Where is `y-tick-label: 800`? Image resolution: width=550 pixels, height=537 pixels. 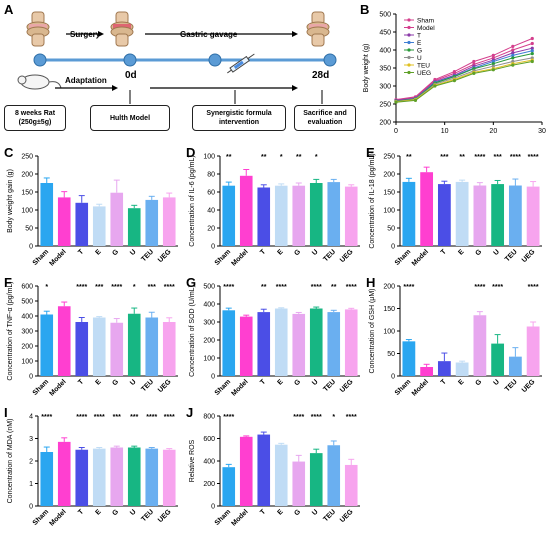
y-tick-label: 800 is located at coordinates (209, 417).